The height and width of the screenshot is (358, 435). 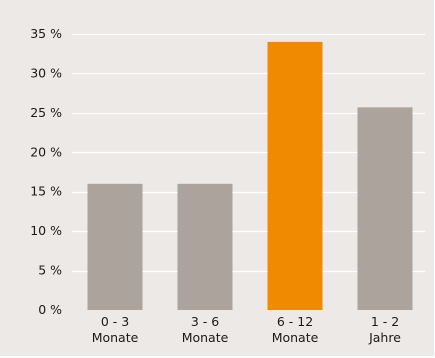 What do you see at coordinates (46, 72) in the screenshot?
I see `y-tick-label: 30 %` at bounding box center [46, 72].